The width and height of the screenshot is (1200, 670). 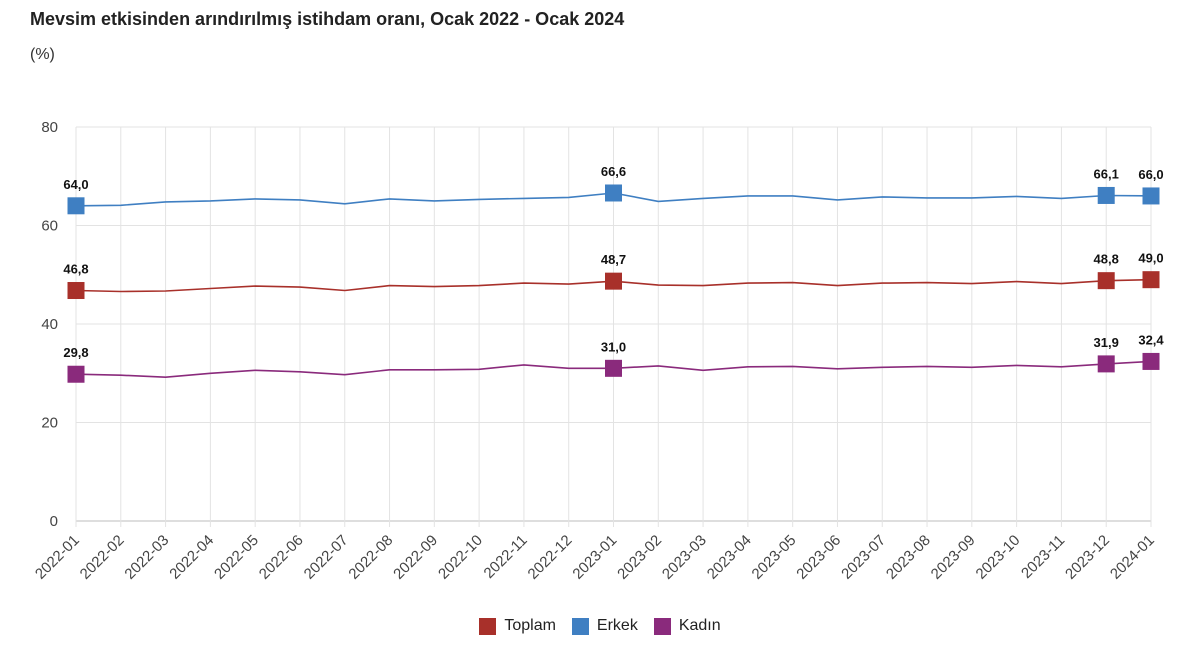 I want to click on x-tick-label: 2022-08, so click(x=370, y=557).